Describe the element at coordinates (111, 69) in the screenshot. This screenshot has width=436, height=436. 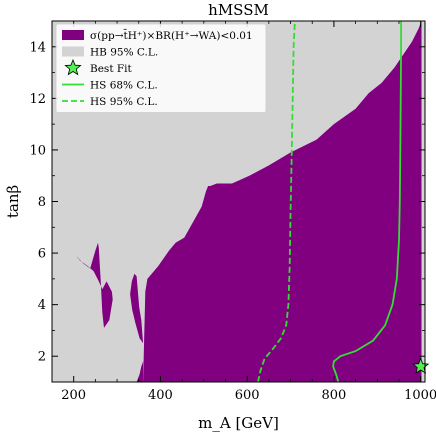
I see `legend-label: Best Fit` at that location.